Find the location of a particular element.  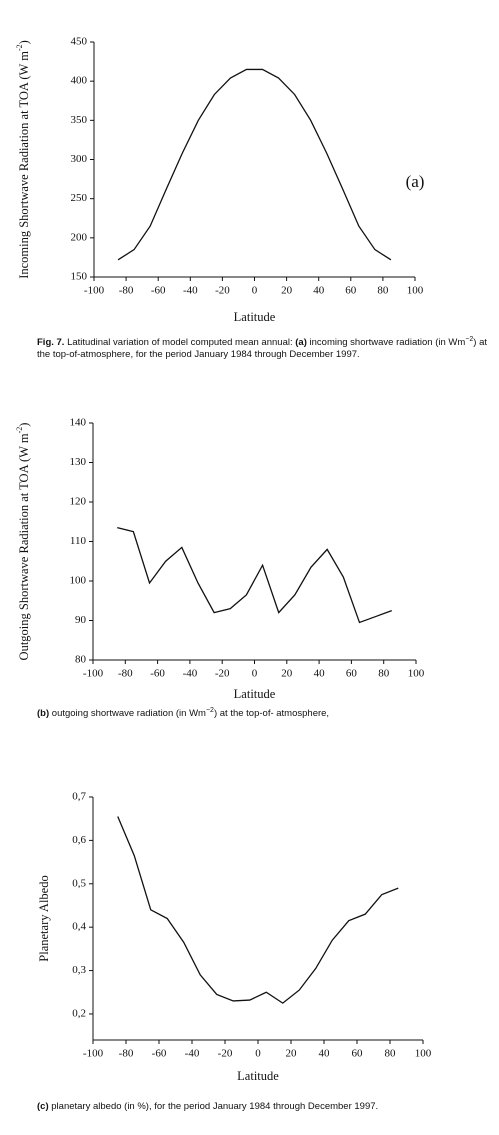

y-tick-label: 0,3 is located at coordinates (79, 970).